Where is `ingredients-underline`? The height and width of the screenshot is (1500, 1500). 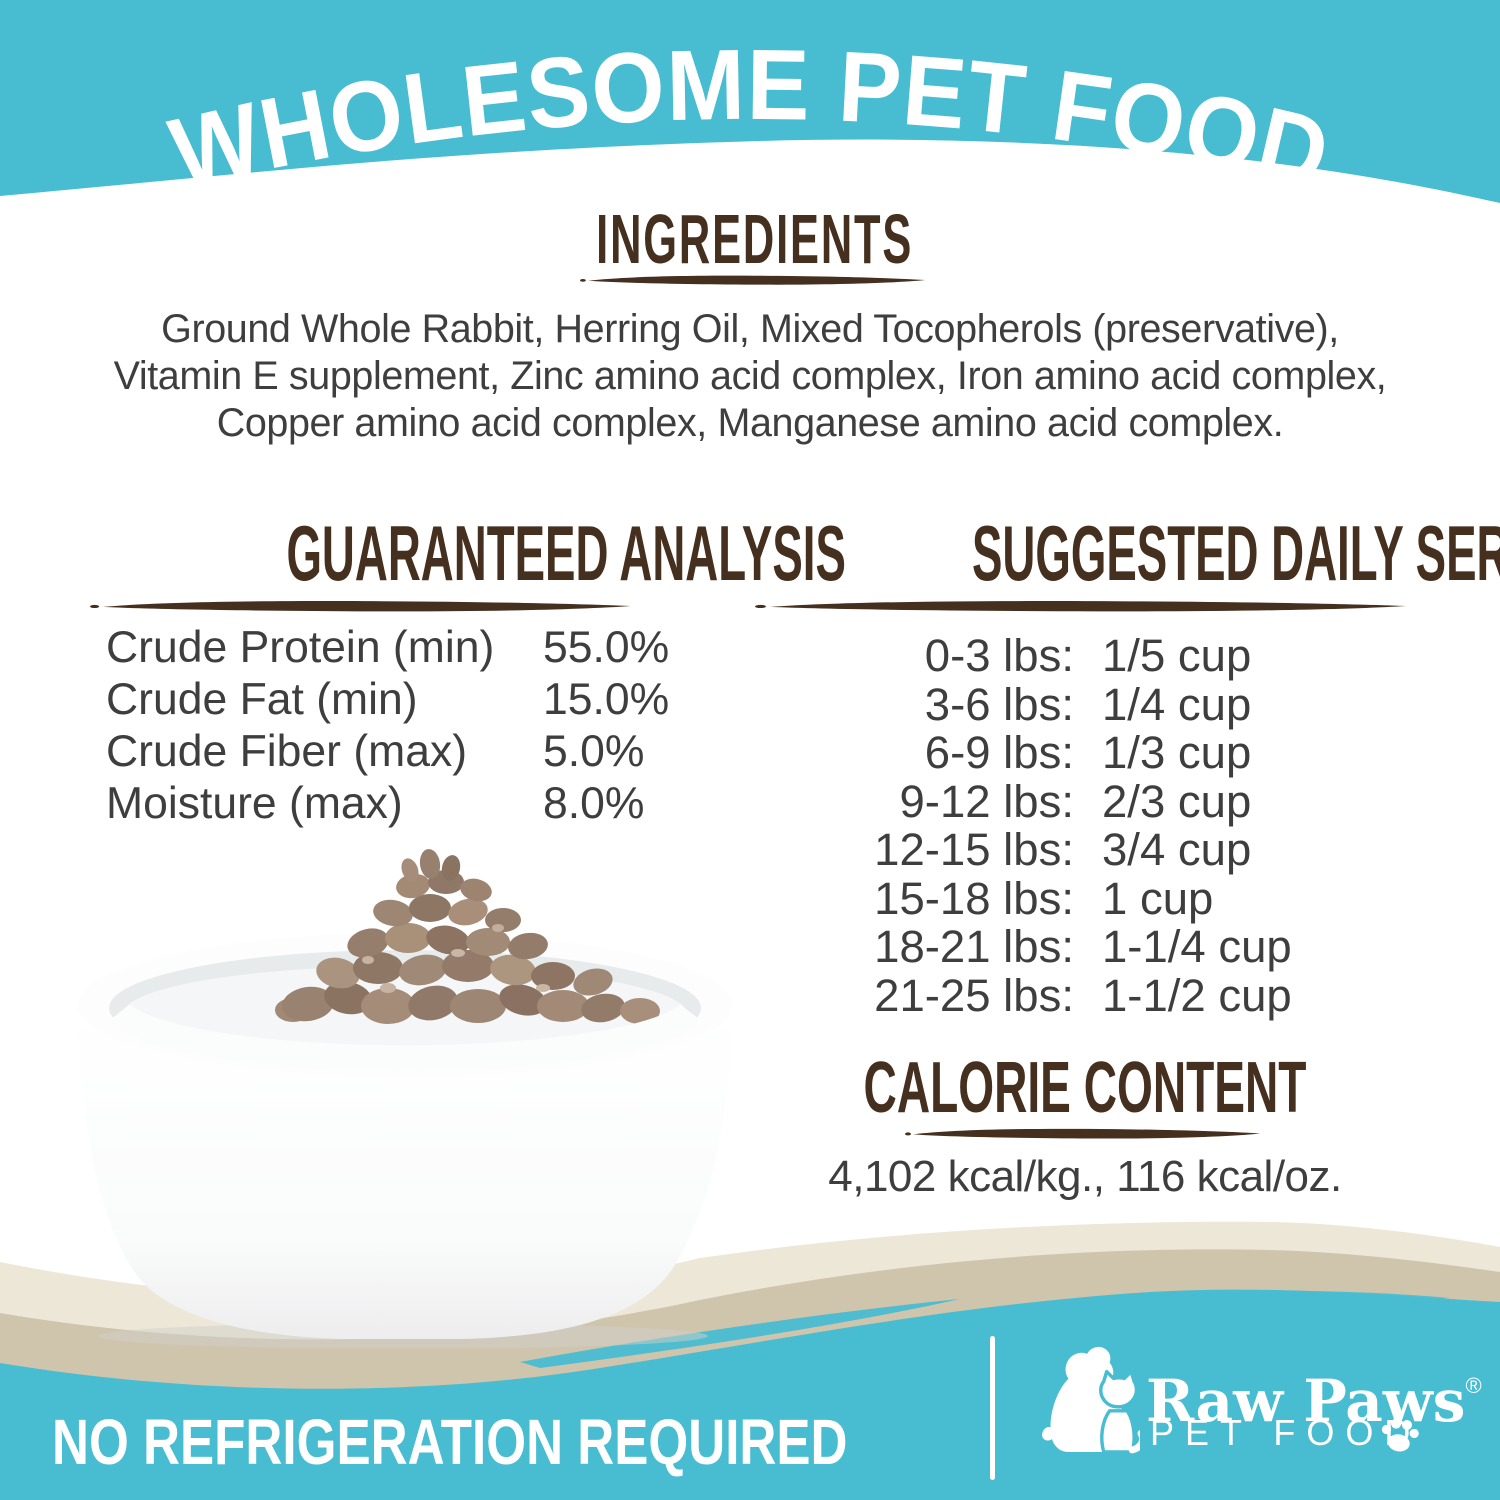
ingredients-underline is located at coordinates (755, 280).